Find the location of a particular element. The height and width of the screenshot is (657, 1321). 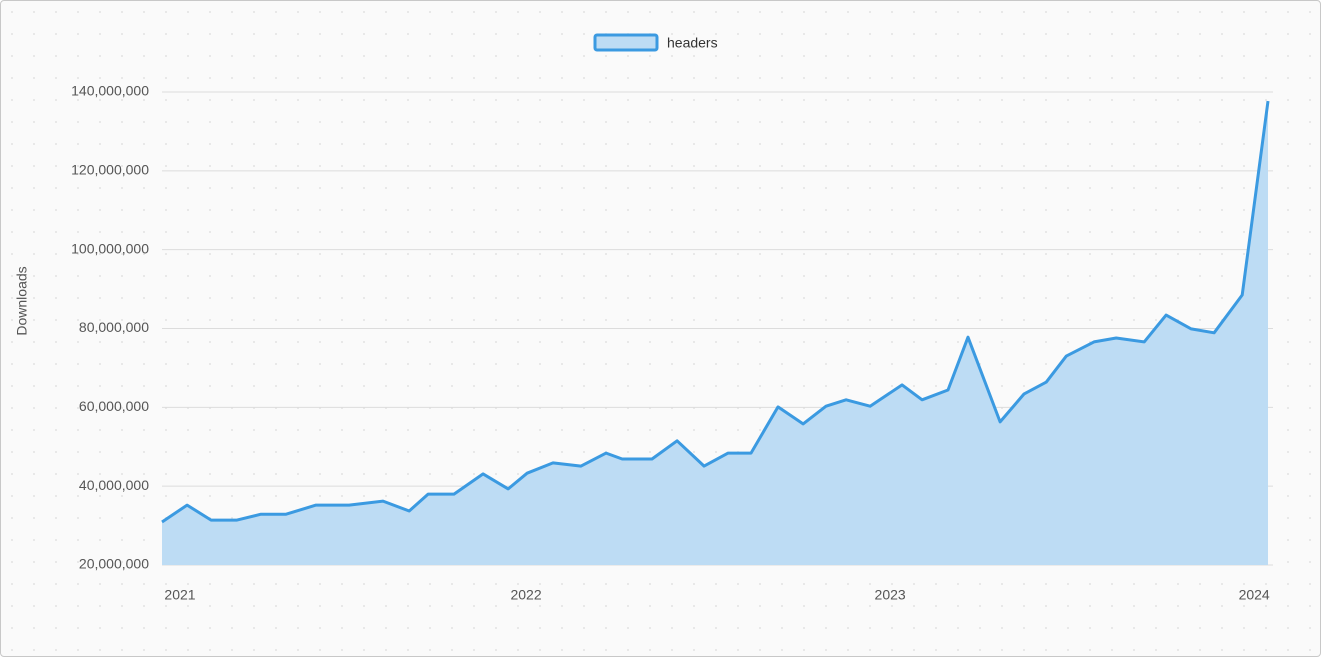

y-tick-label: 40,000,000 is located at coordinates (114, 485).